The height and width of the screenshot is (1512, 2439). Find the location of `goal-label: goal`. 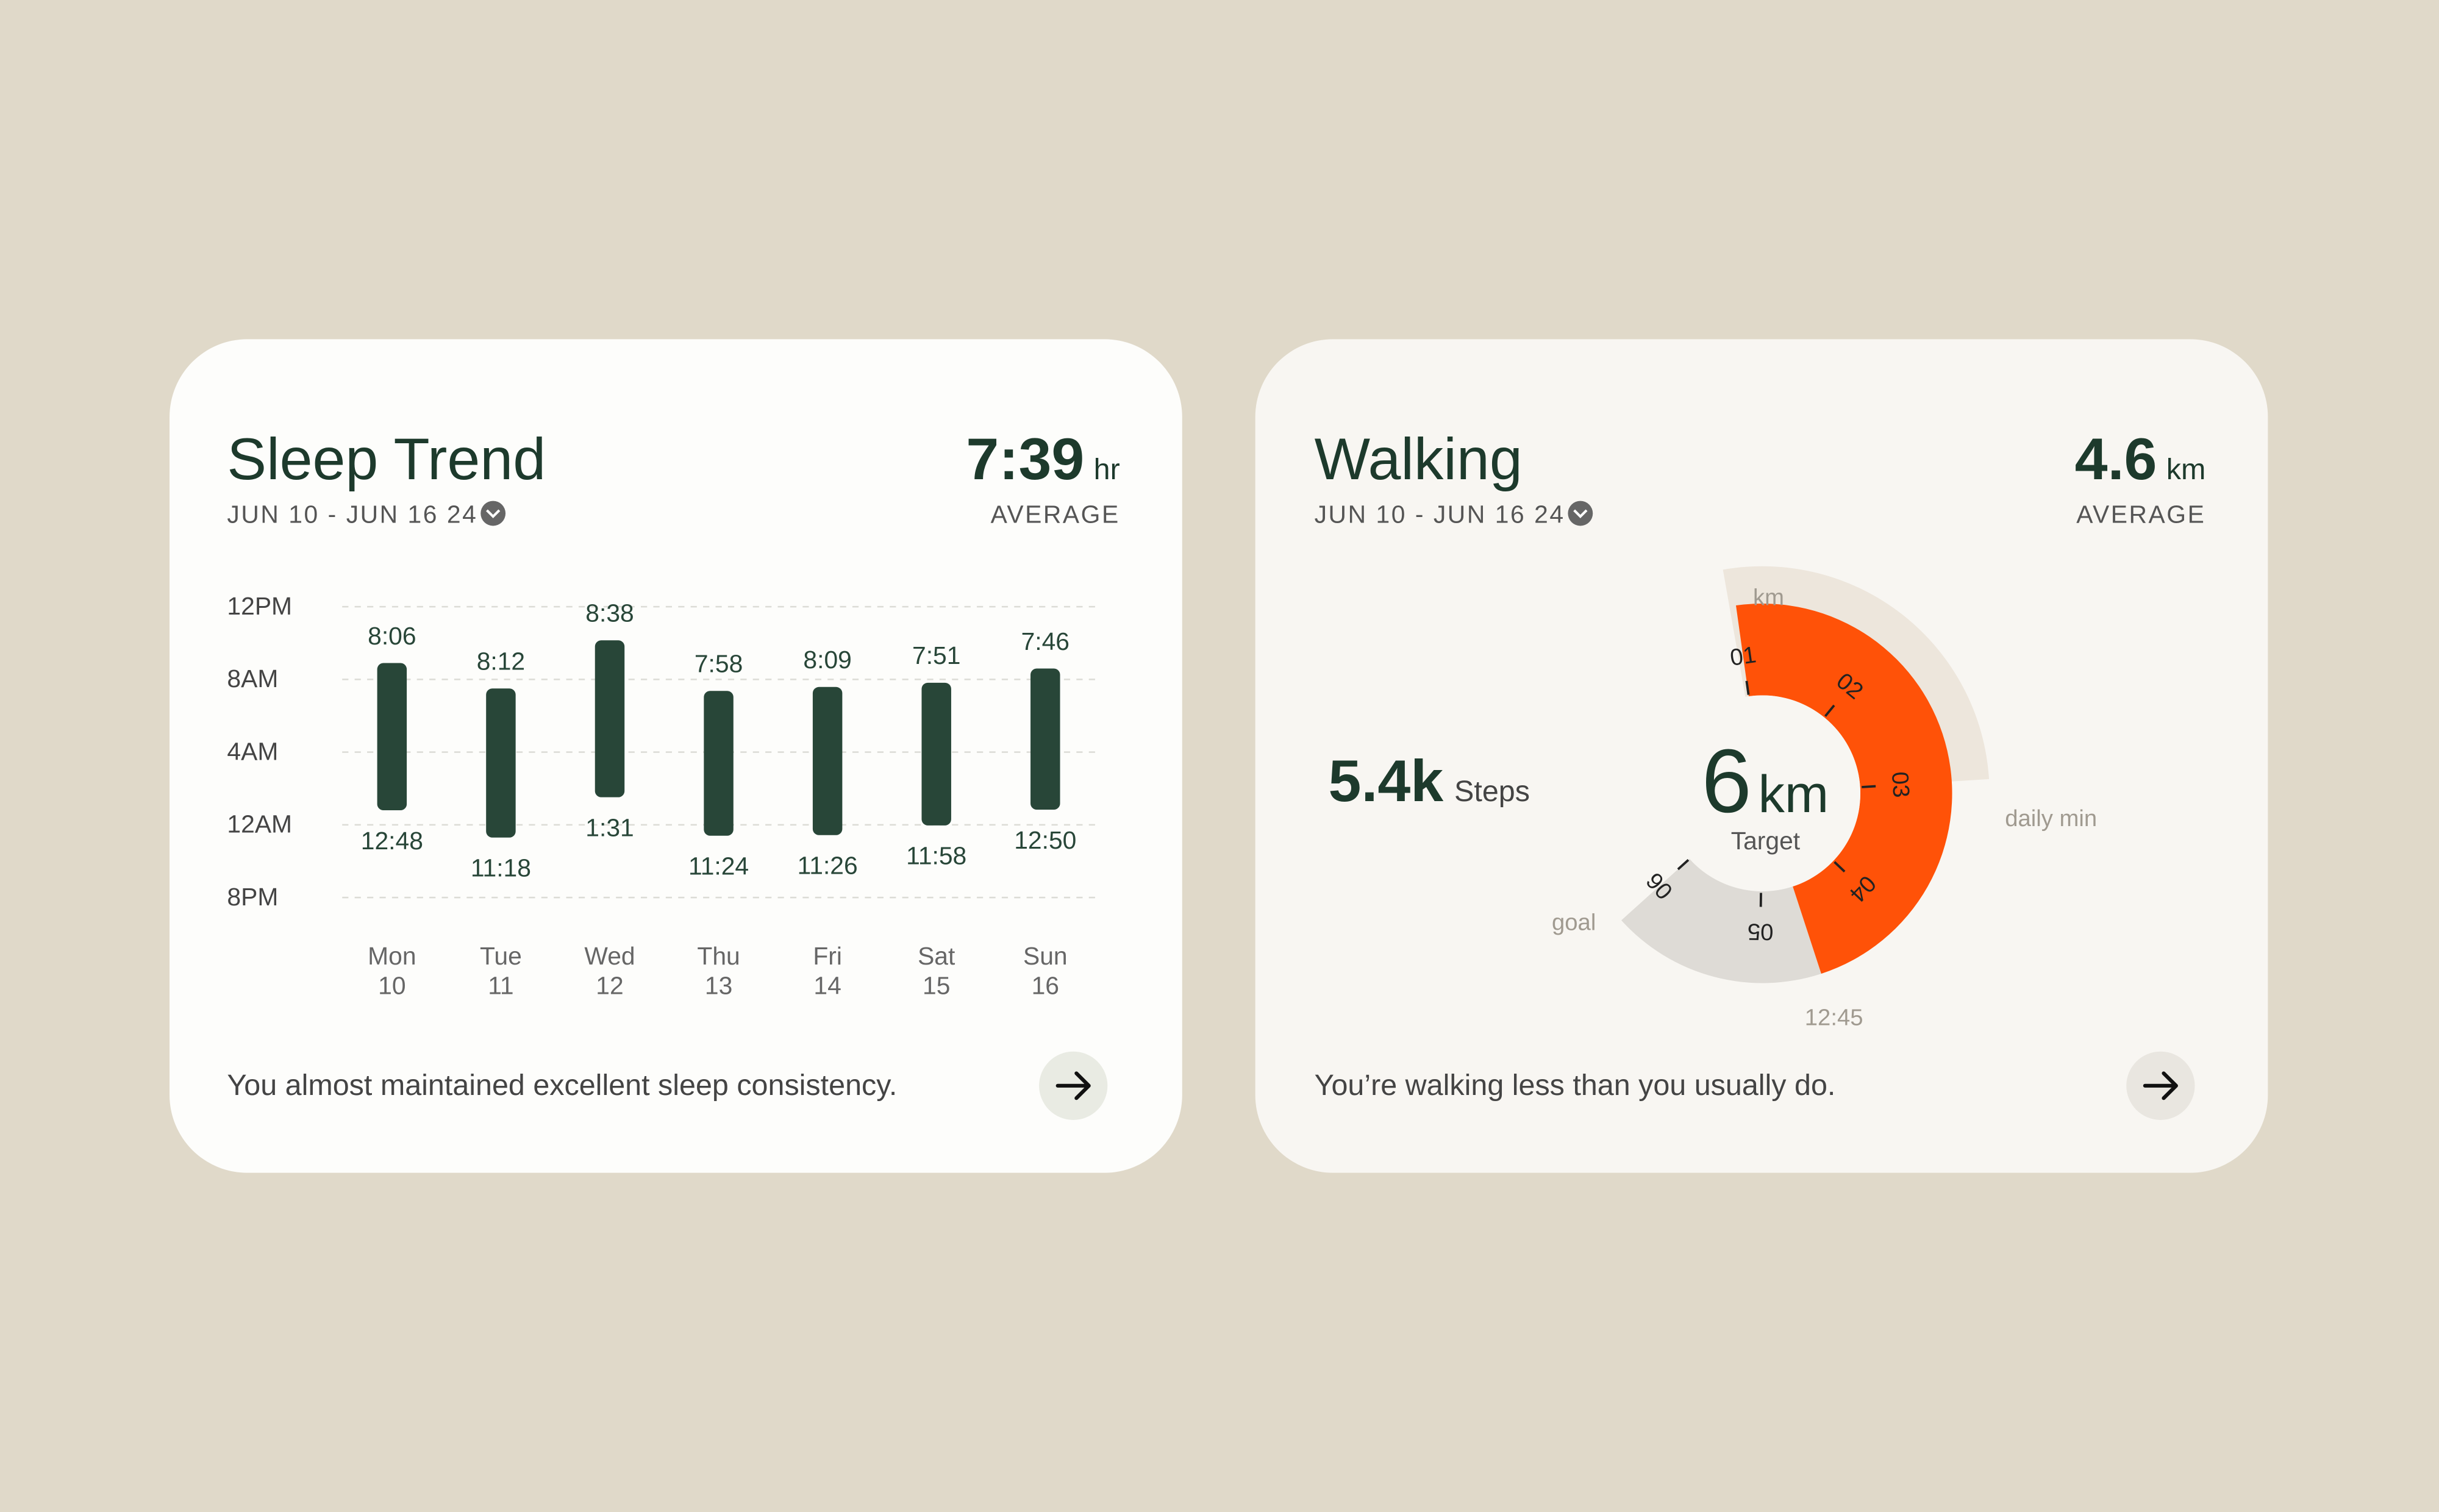

goal-label: goal is located at coordinates (1574, 923).